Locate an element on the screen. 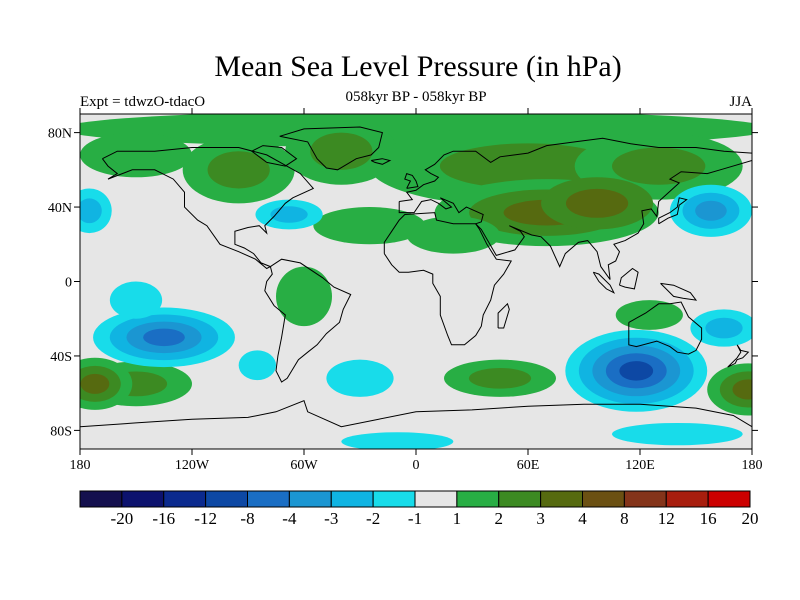 This screenshot has height=600, width=800. map-title: Mean Sea Level Pressure (in hPa) is located at coordinates (418, 66).